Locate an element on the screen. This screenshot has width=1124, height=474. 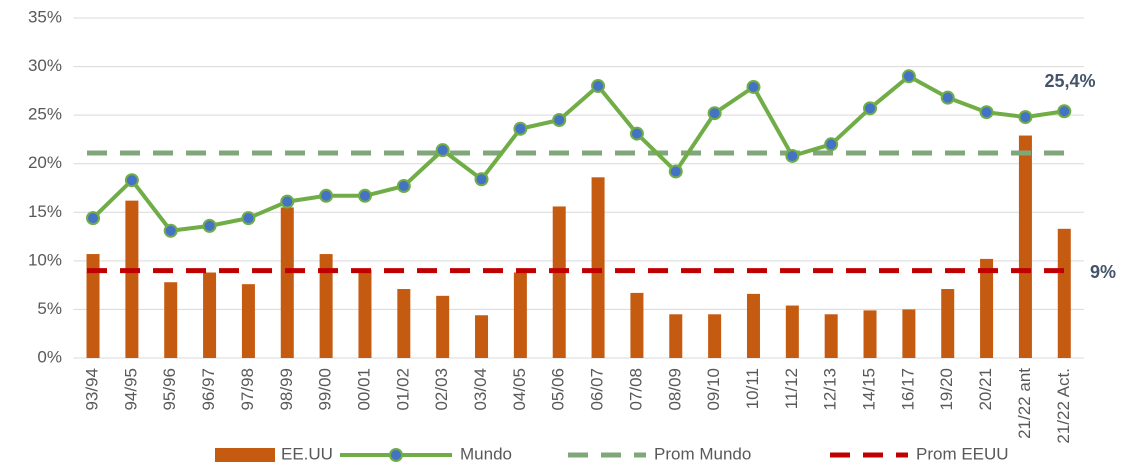
x-tick-label: 04/05 is located at coordinates (519, 389).